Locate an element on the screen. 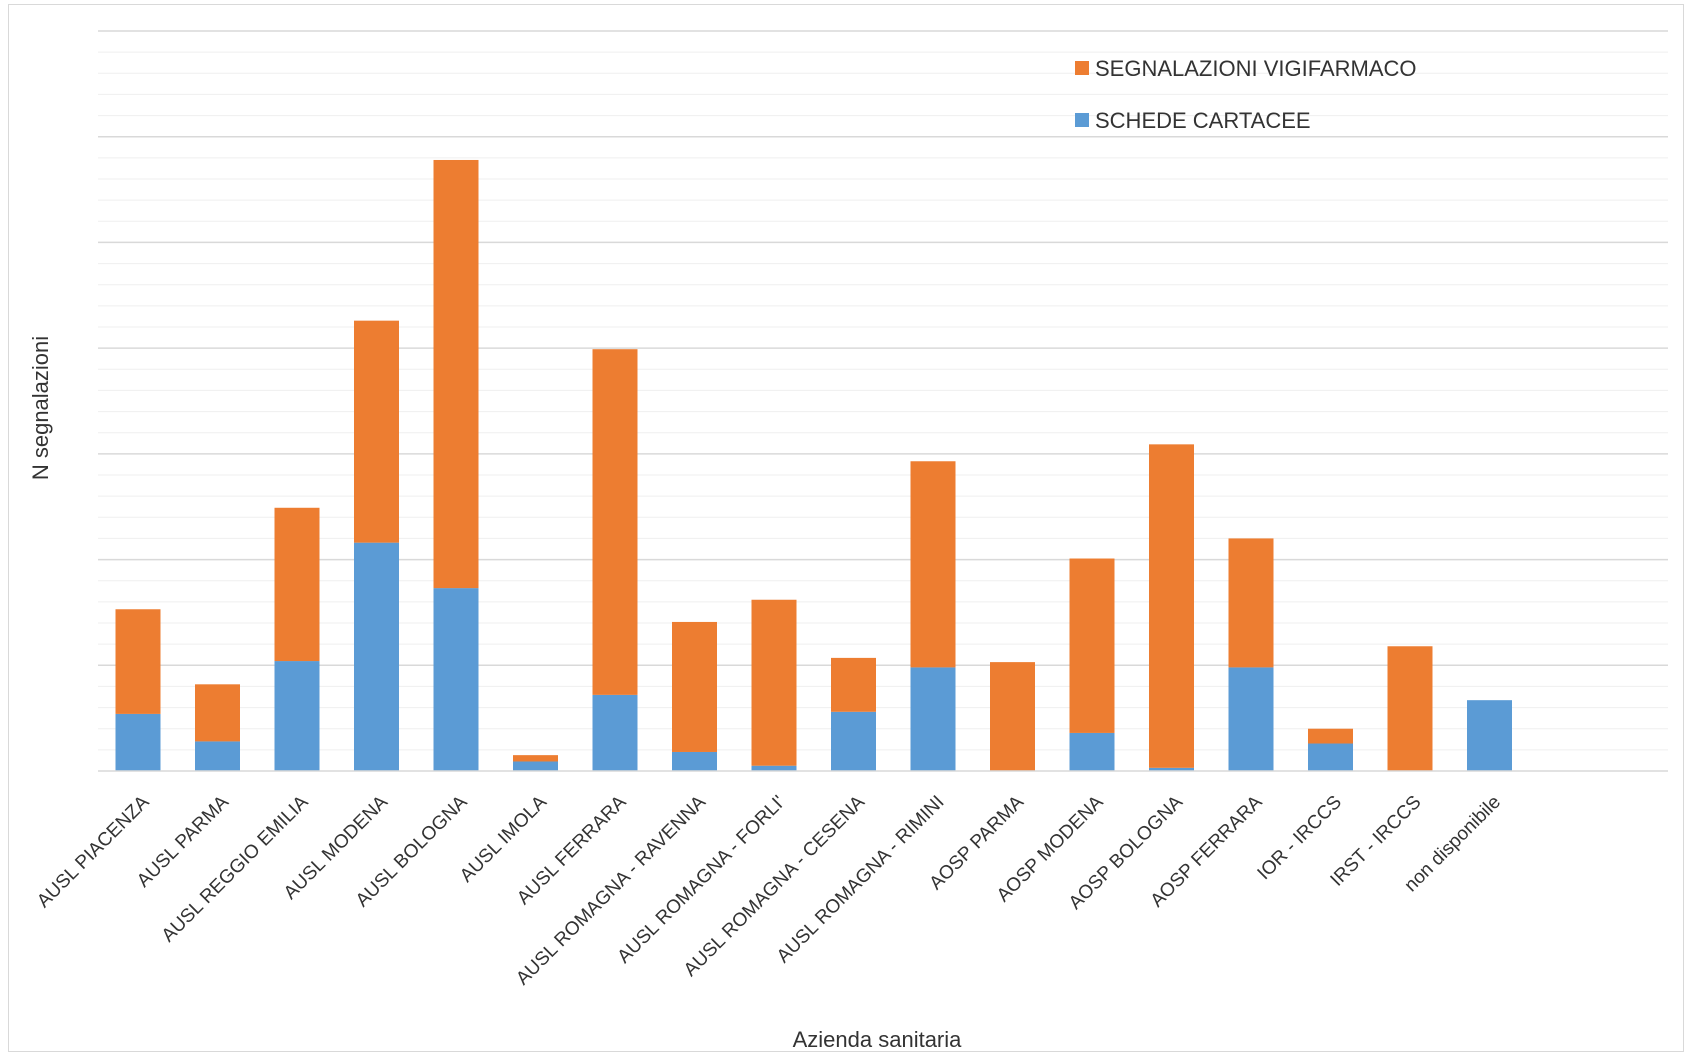 The image size is (1689, 1055). x-tick-label: AUSL PIACENZA is located at coordinates (93, 851).